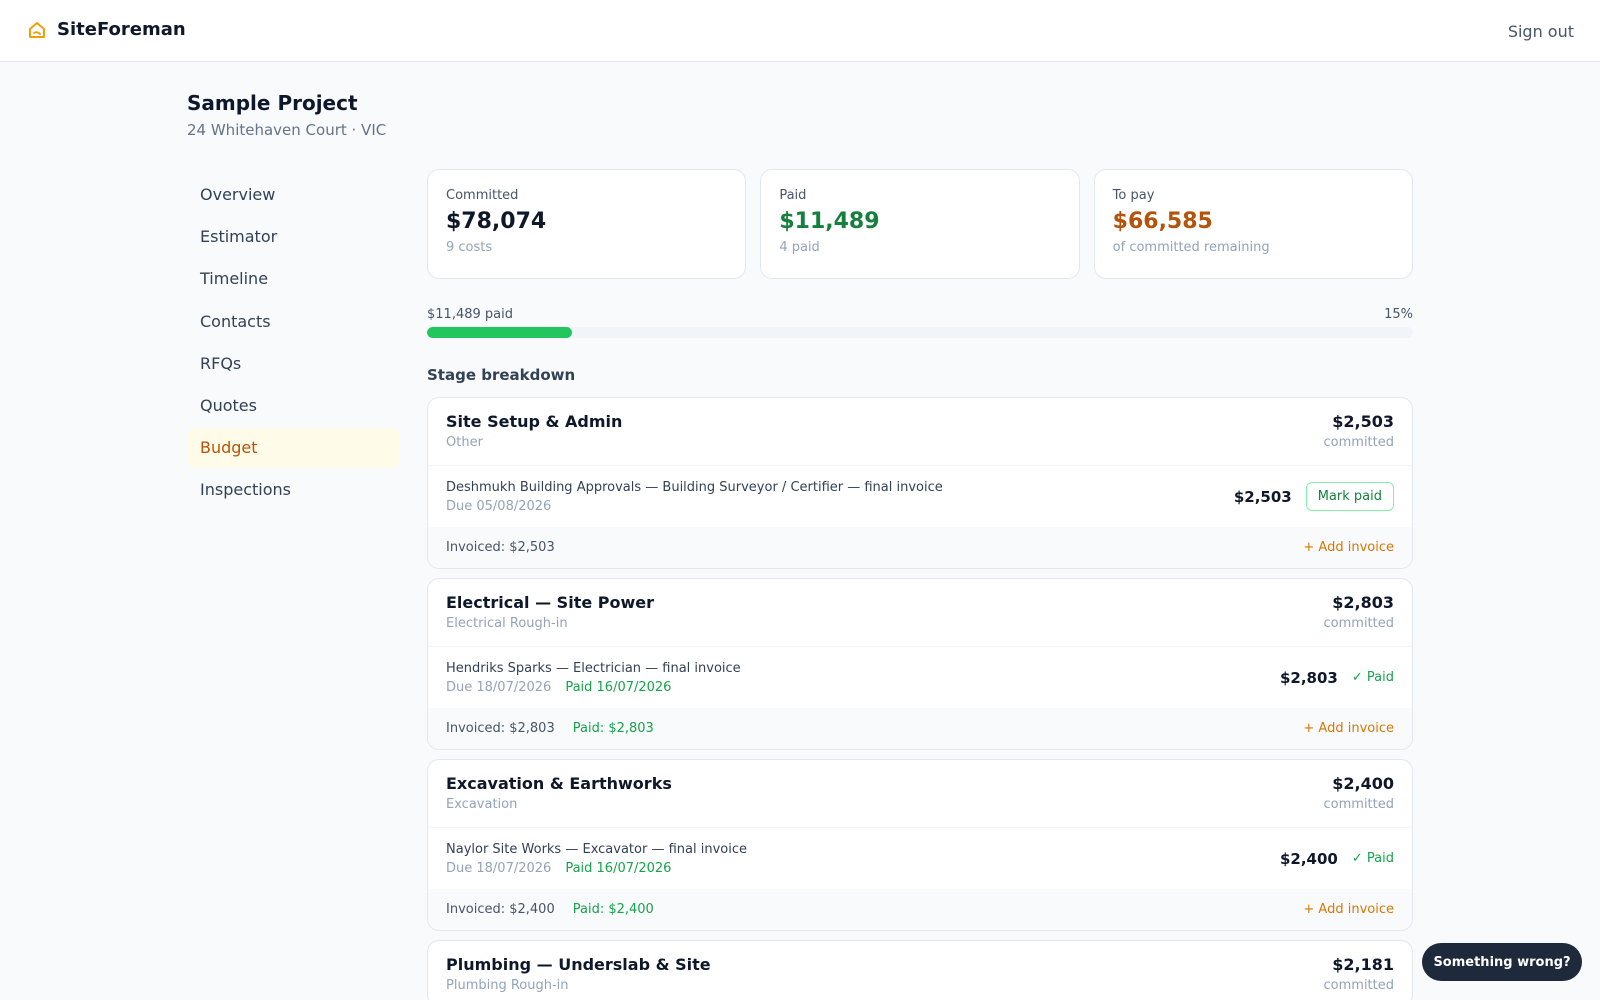 The width and height of the screenshot is (1600, 1000). I want to click on nav-item-rfqs: RFQs, so click(221, 363).